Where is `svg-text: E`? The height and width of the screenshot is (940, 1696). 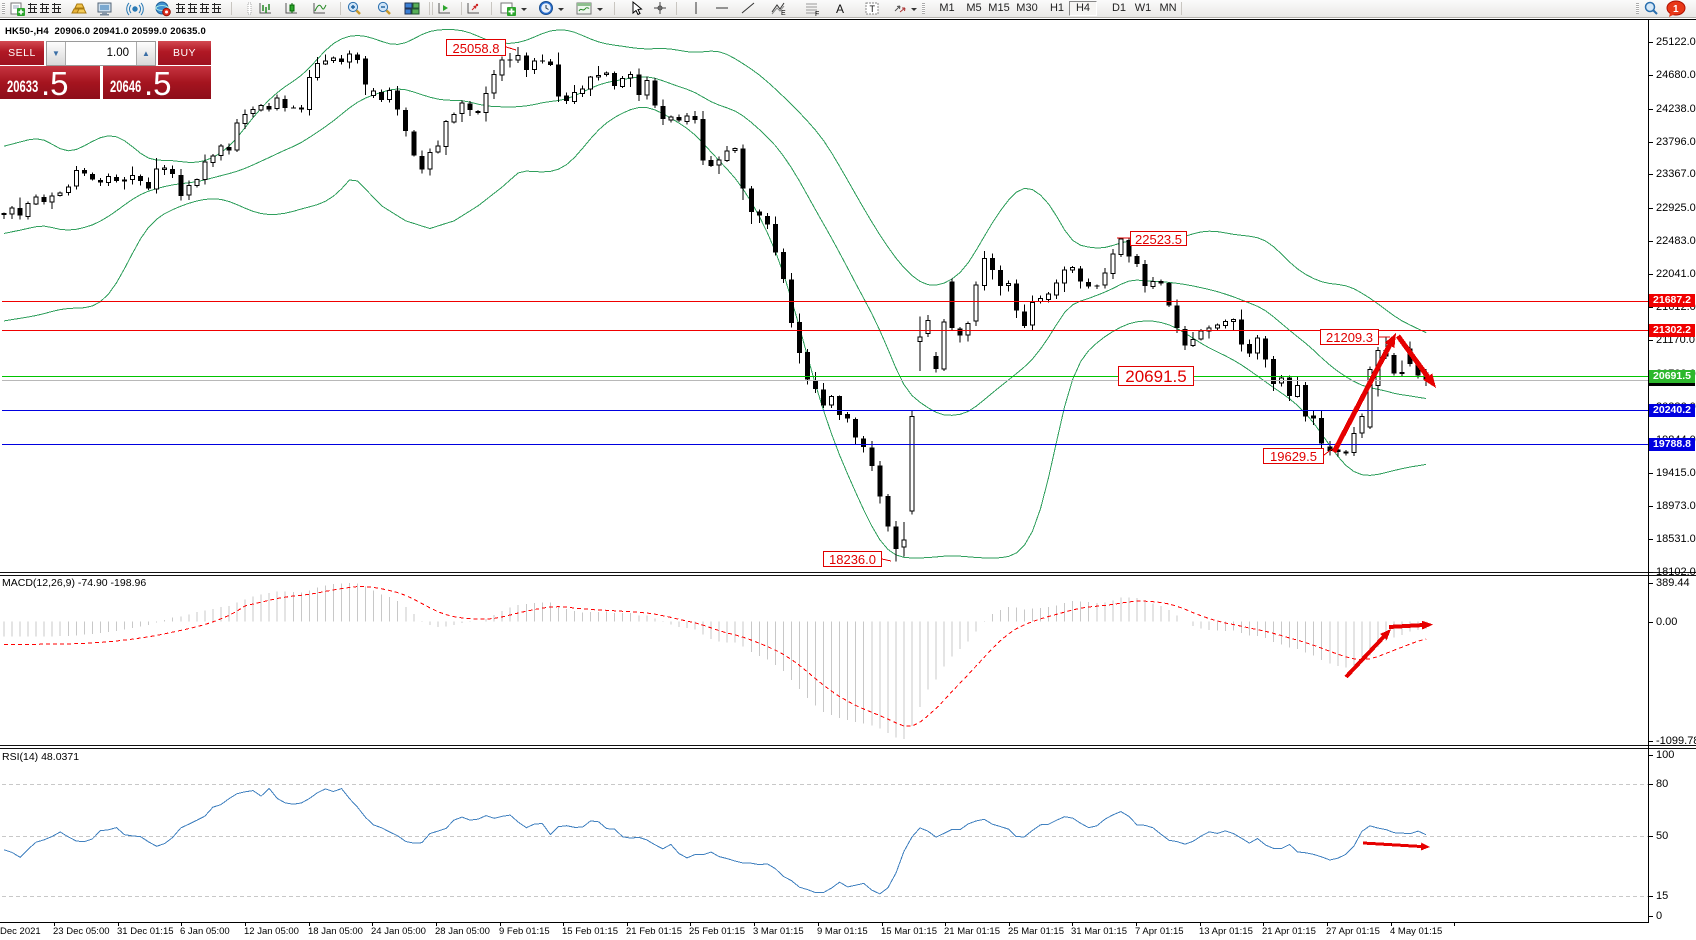
svg-text: E is located at coordinates (783, 13).